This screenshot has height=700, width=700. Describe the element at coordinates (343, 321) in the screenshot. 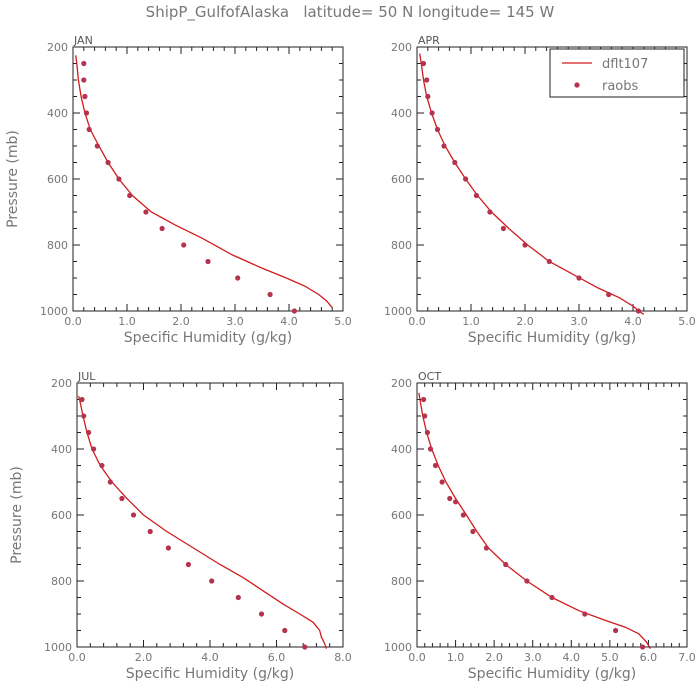

I see `panel-jan-xtick-label: 5.0` at that location.